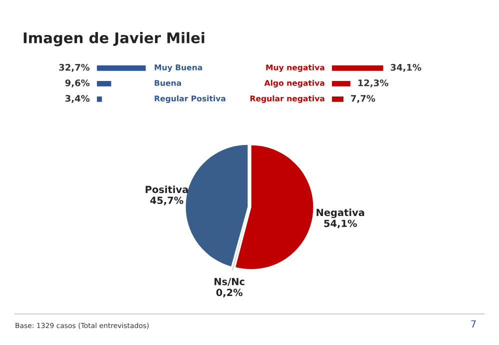  I want to click on slice-label: Negativa, so click(340, 213).